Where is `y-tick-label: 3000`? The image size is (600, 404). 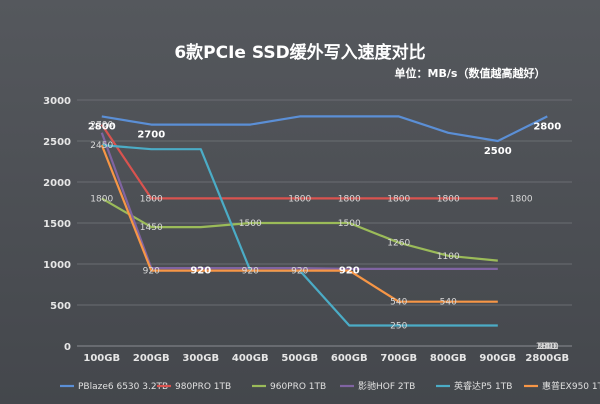 y-tick-label: 3000 is located at coordinates (57, 101).